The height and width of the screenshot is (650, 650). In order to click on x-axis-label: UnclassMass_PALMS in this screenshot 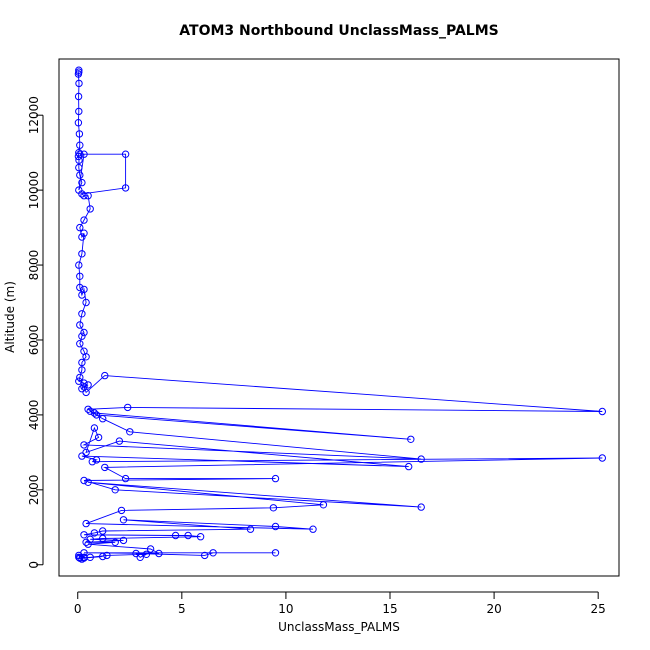, I will do `click(339, 627)`.